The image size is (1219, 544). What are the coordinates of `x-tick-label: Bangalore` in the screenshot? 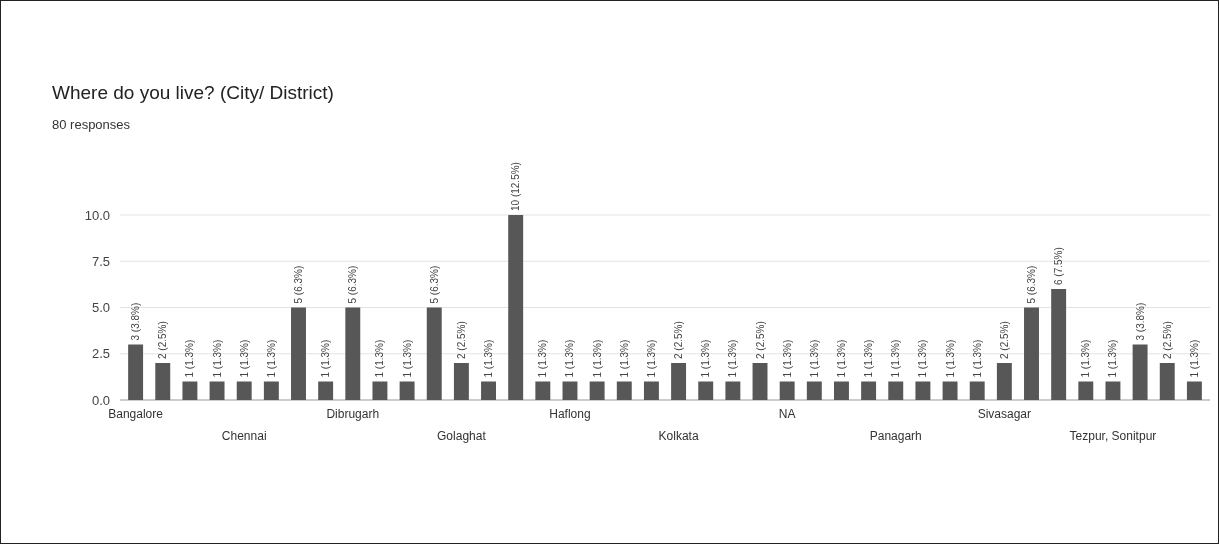 It's located at (136, 414).